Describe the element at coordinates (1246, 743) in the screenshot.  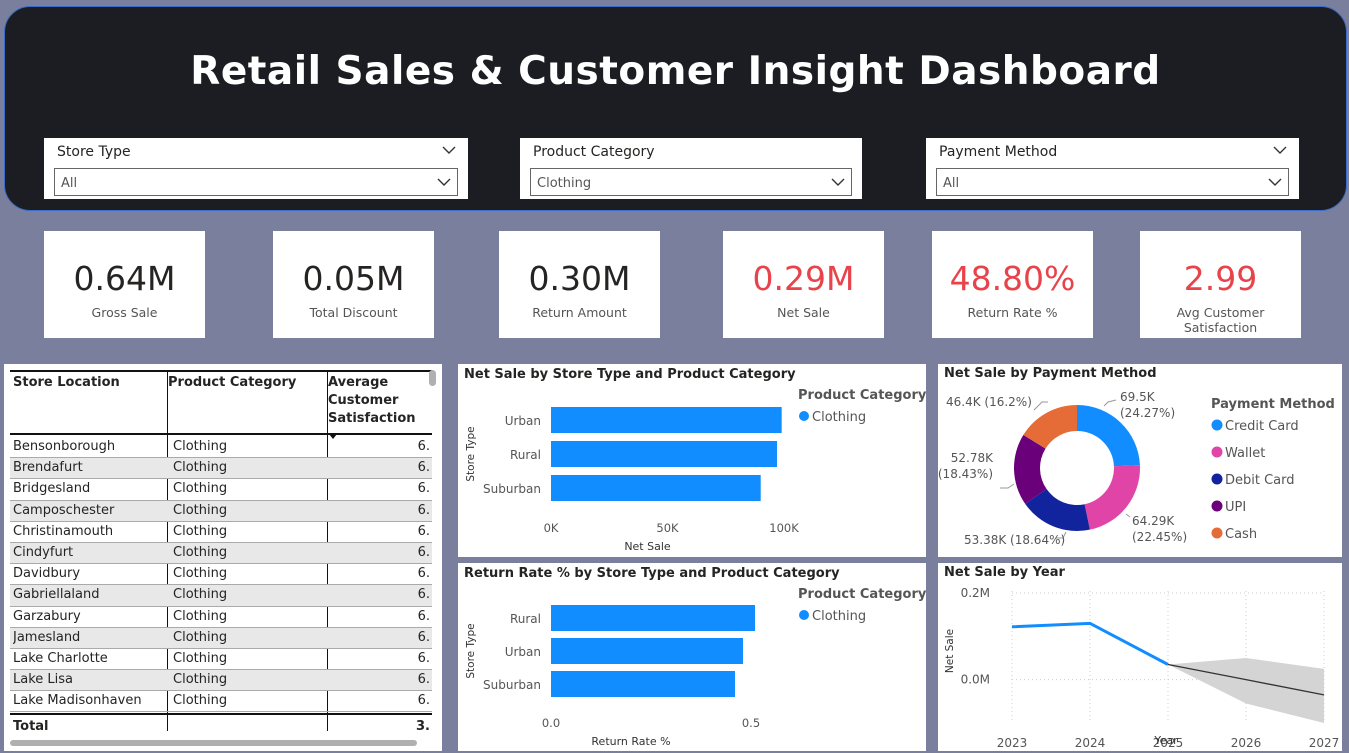
I see `x-tick-label: 2026` at that location.